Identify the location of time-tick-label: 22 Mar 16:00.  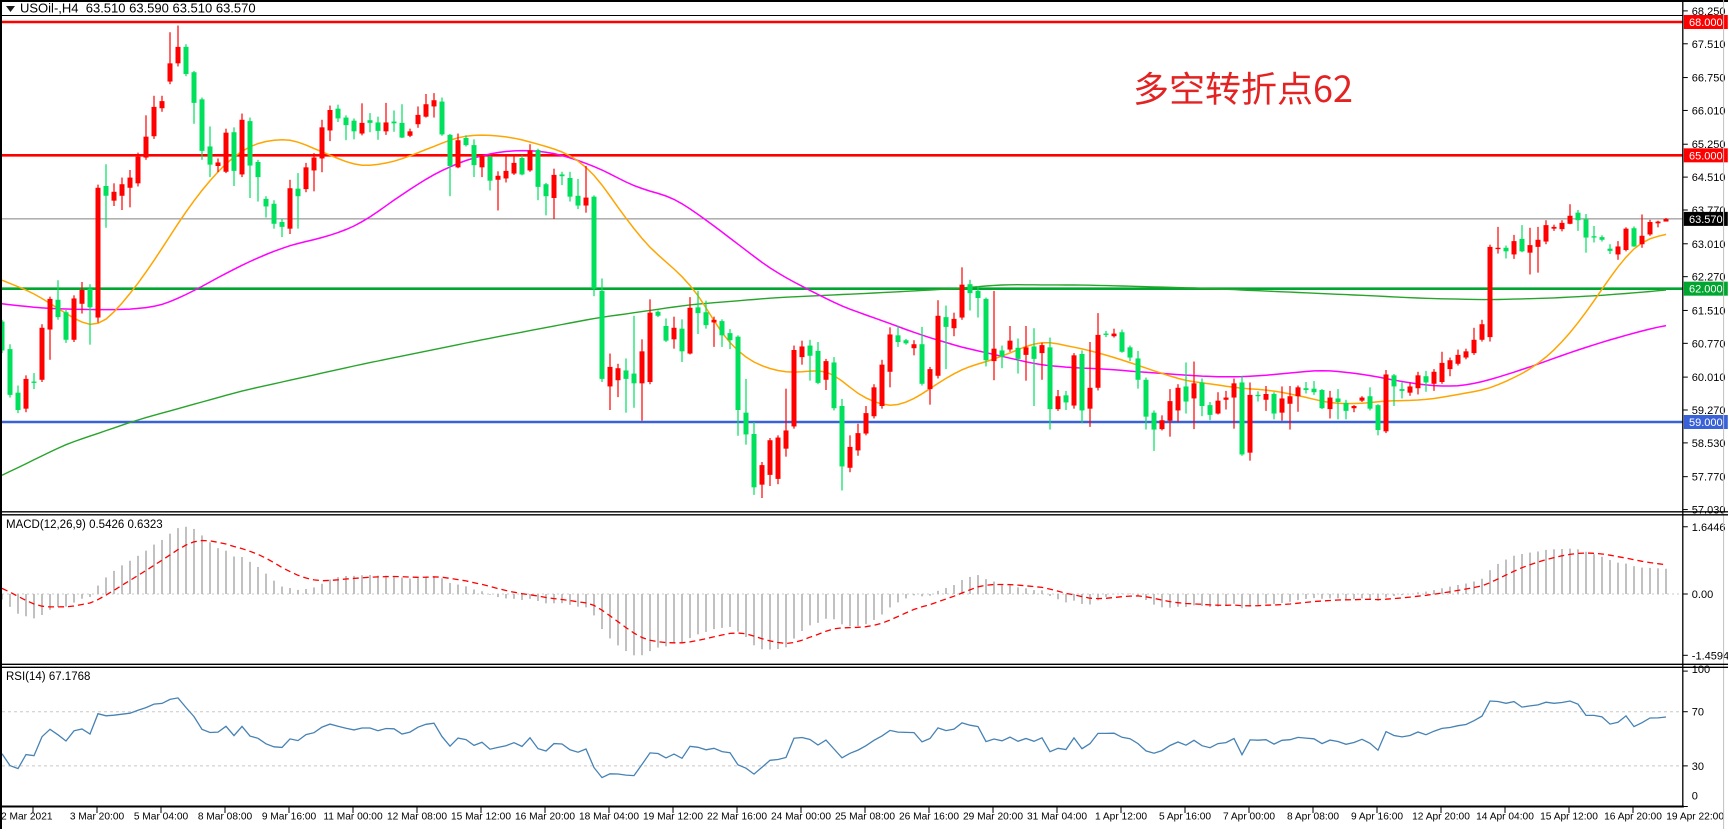
(737, 817).